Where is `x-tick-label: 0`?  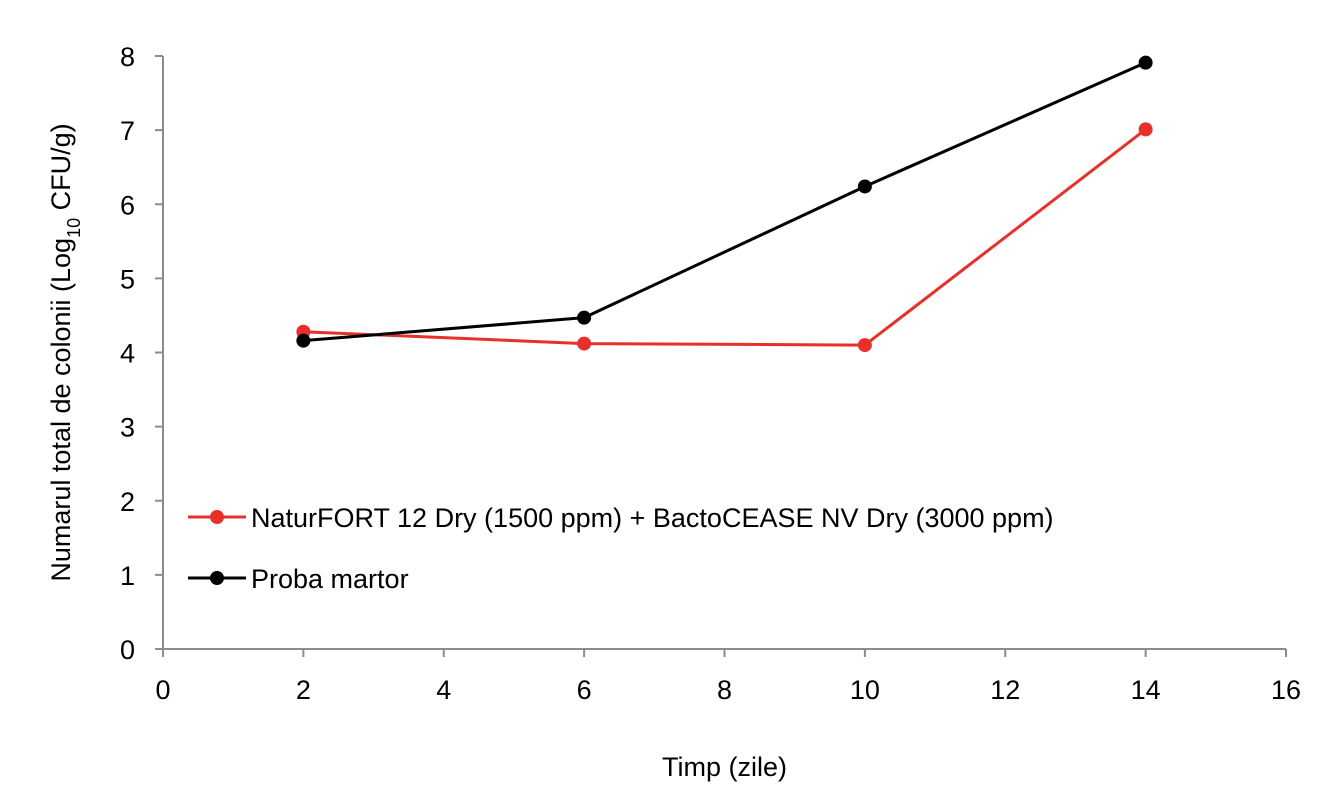
x-tick-label: 0 is located at coordinates (162, 690).